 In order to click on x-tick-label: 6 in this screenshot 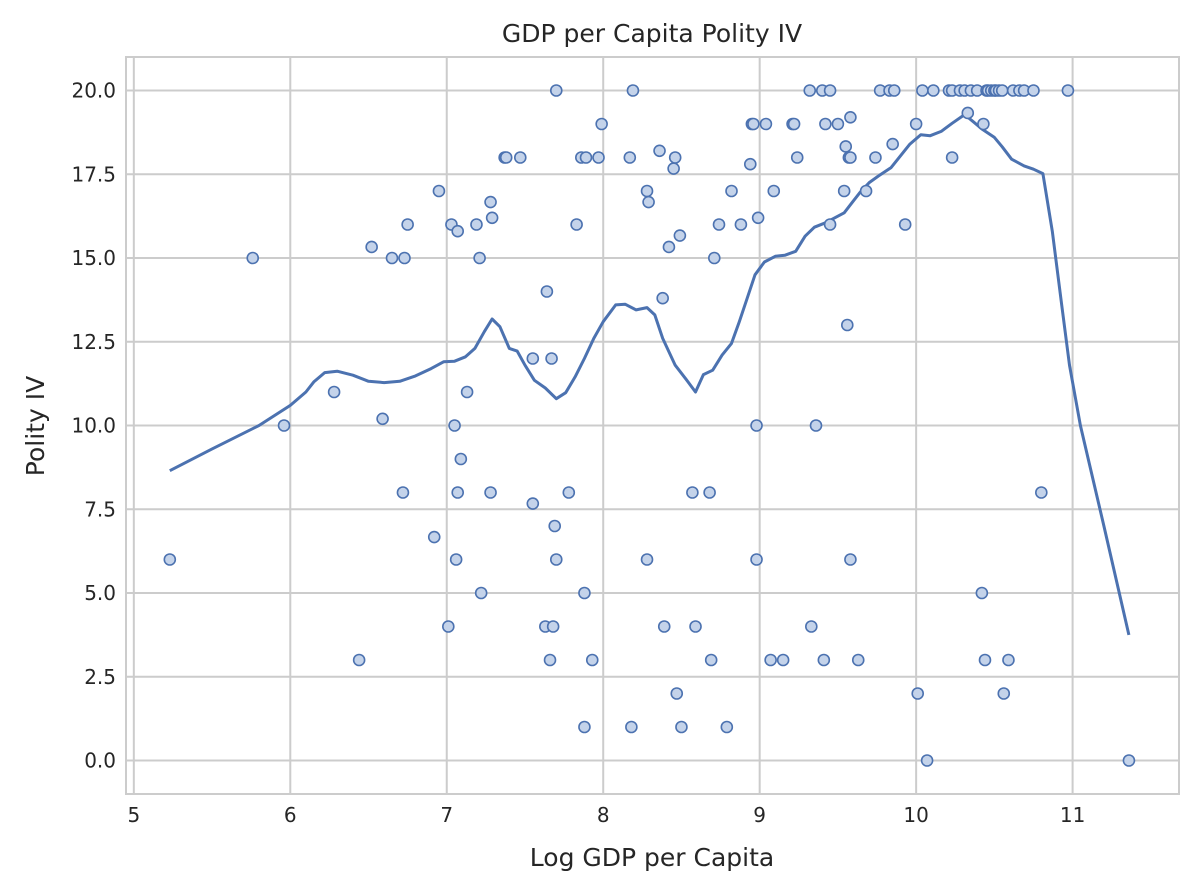, I will do `click(290, 815)`.